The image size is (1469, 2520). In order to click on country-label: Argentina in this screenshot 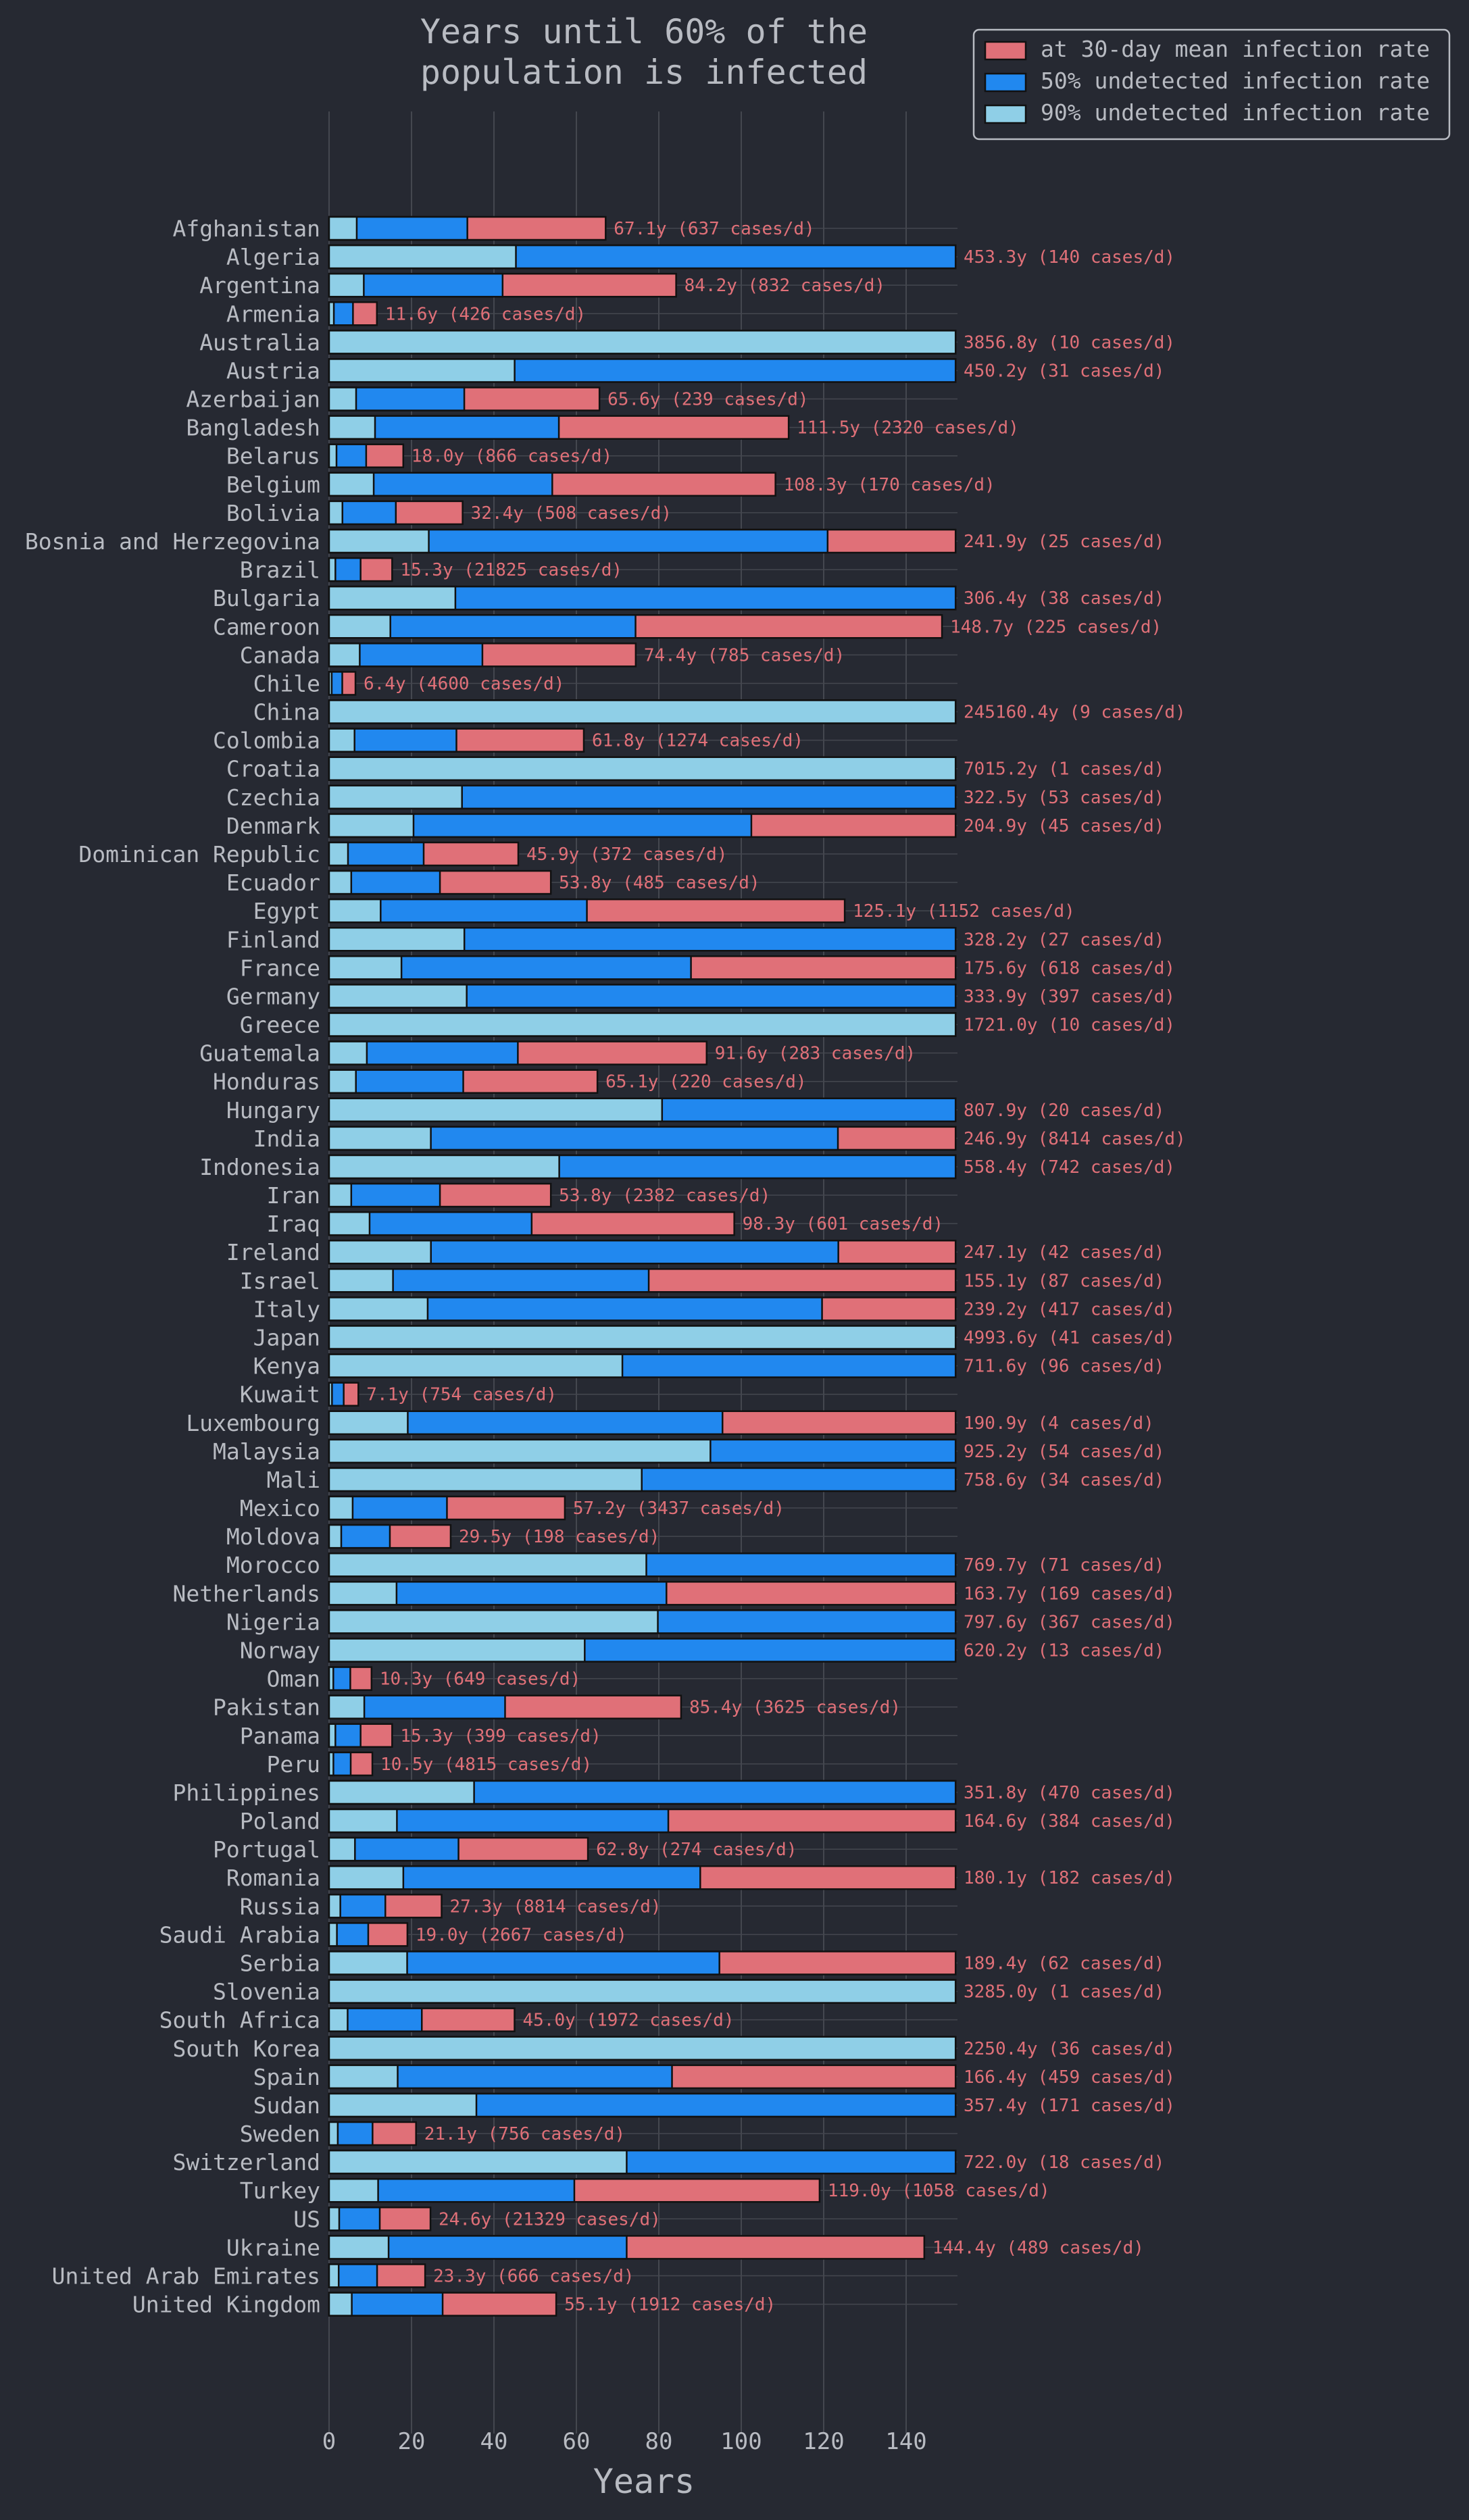, I will do `click(259, 285)`.